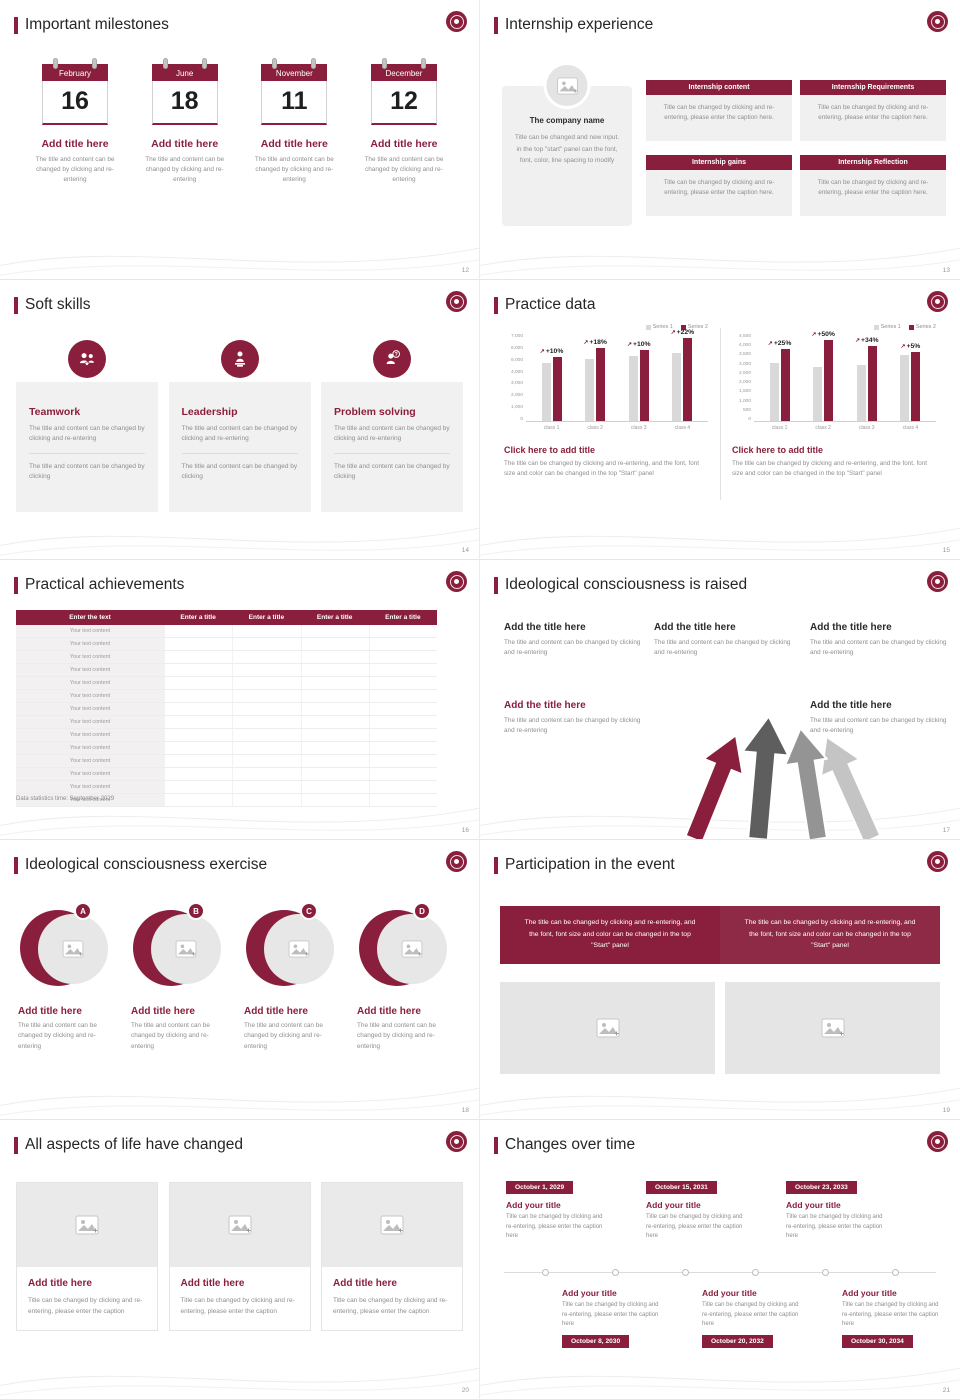 The height and width of the screenshot is (1400, 960). I want to click on x-tick-label: class 4, so click(682, 428).